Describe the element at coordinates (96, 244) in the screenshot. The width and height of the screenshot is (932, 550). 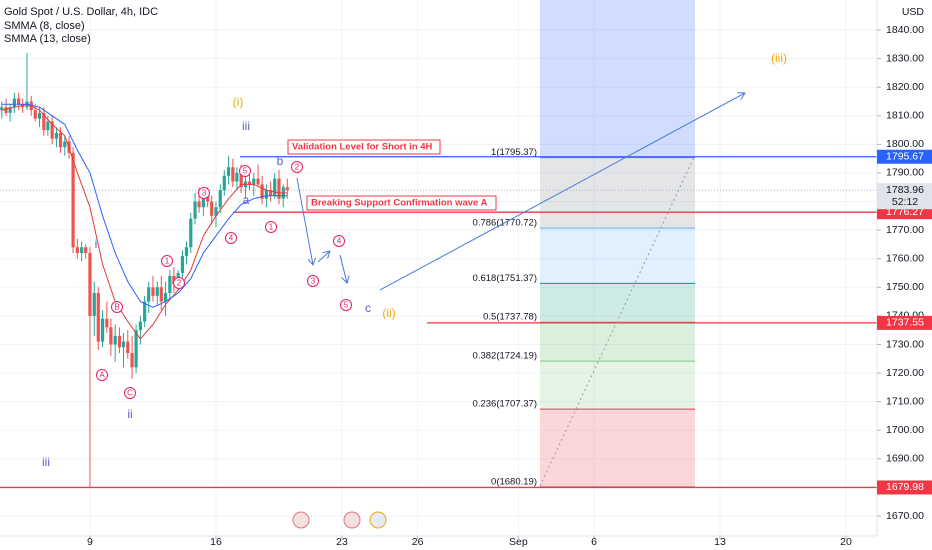
I see `wave-label: i` at that location.